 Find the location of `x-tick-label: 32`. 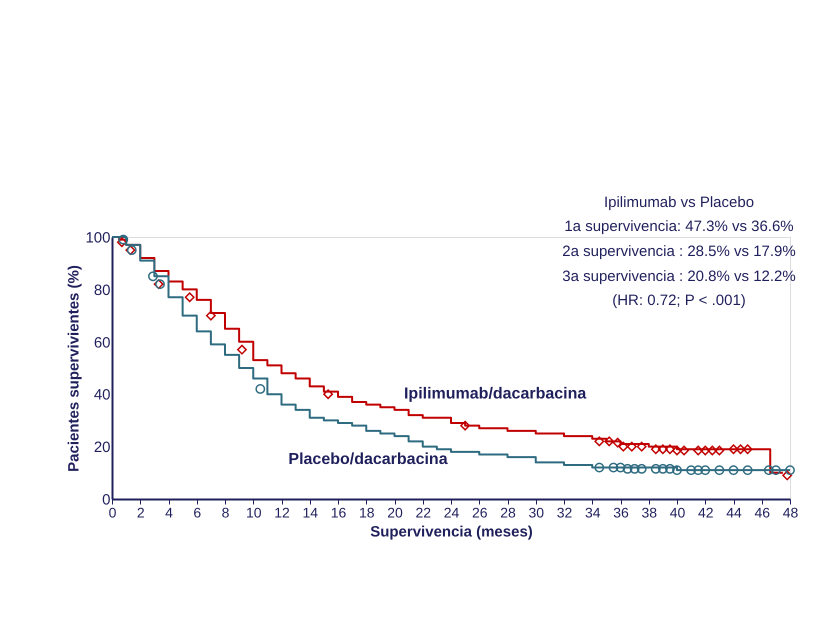

x-tick-label: 32 is located at coordinates (564, 512).